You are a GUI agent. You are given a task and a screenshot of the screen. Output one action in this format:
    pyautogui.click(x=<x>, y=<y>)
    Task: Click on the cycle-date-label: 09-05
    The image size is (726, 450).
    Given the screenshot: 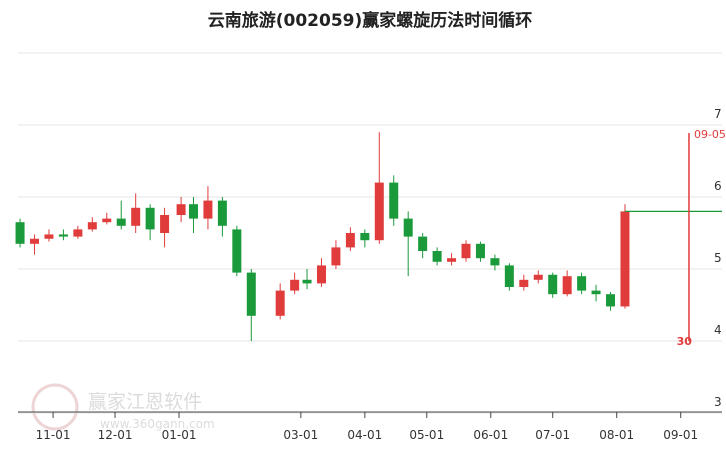 What is the action you would take?
    pyautogui.click(x=710, y=134)
    